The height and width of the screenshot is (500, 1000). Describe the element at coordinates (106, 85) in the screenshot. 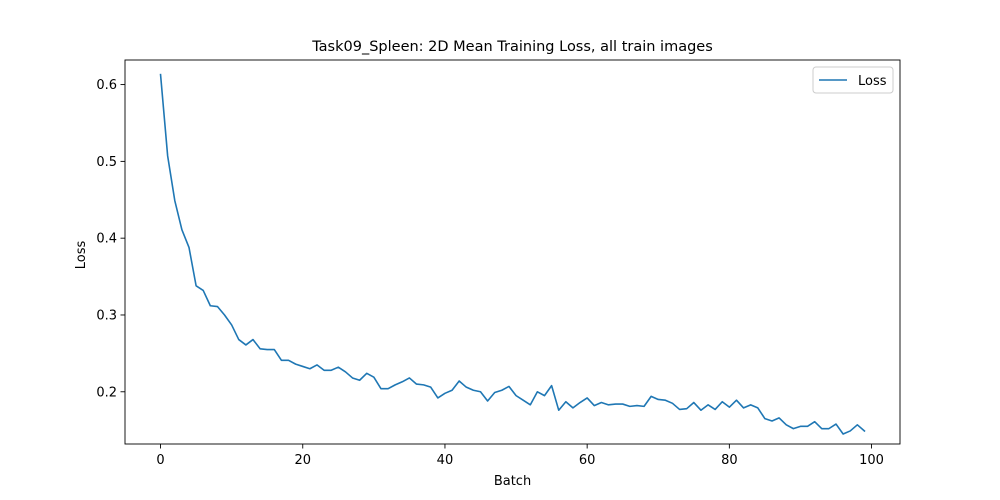

I see `y-tick-label: 0.6` at that location.